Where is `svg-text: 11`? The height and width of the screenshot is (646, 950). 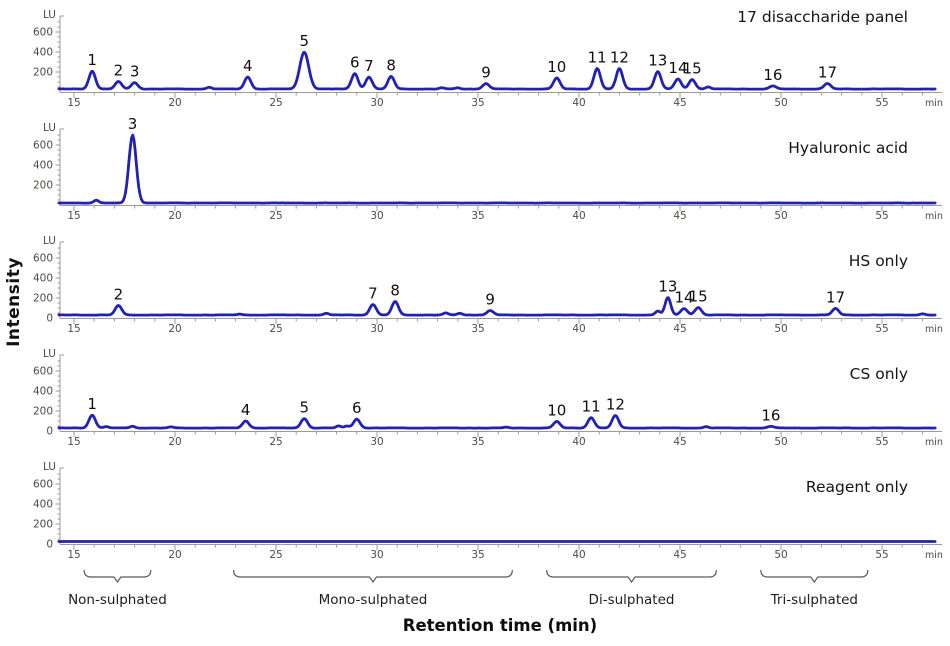
svg-text: 11 is located at coordinates (591, 407).